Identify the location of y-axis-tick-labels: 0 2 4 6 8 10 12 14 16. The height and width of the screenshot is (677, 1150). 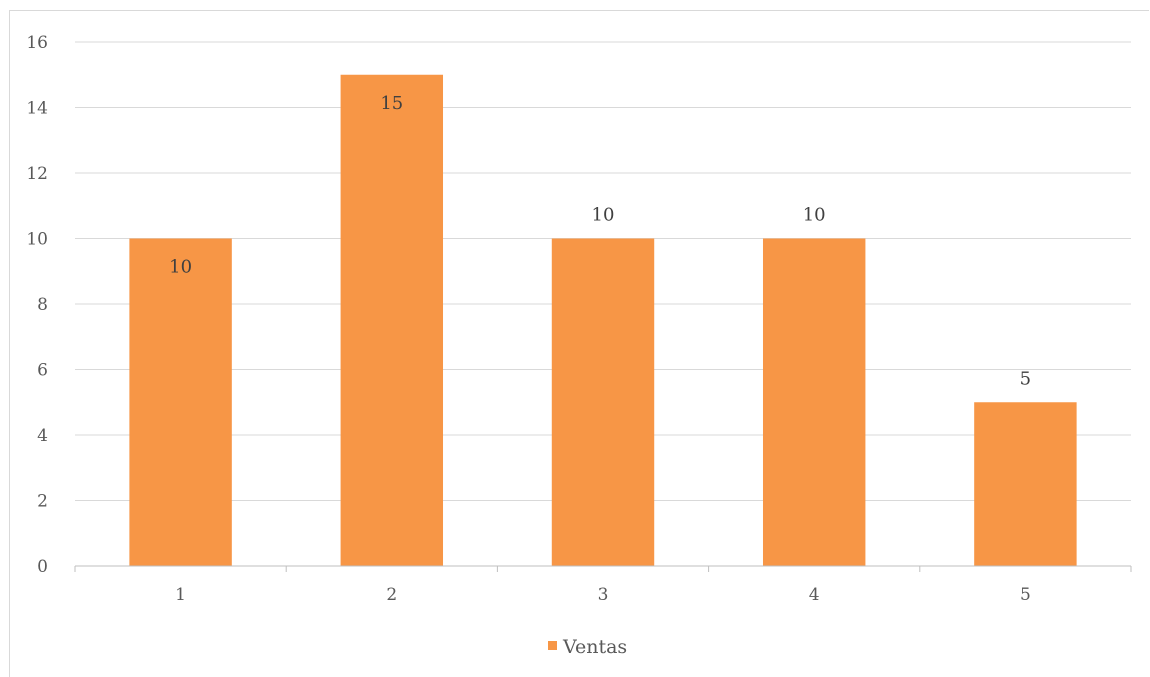
(37, 305).